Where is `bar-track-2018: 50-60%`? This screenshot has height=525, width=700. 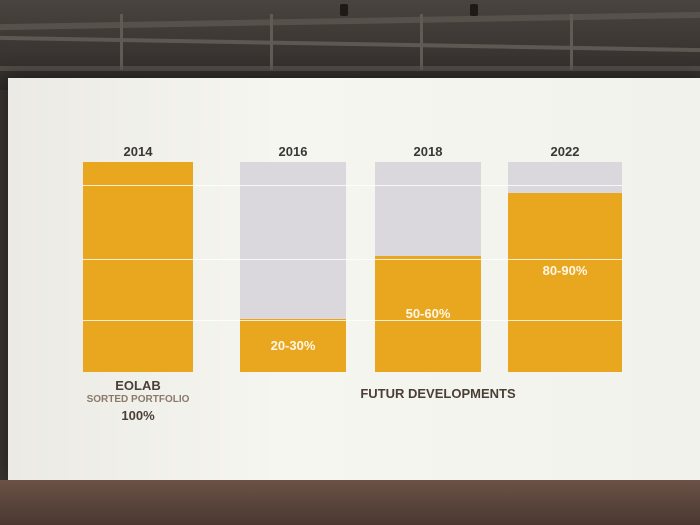 bar-track-2018: 50-60% is located at coordinates (428, 267).